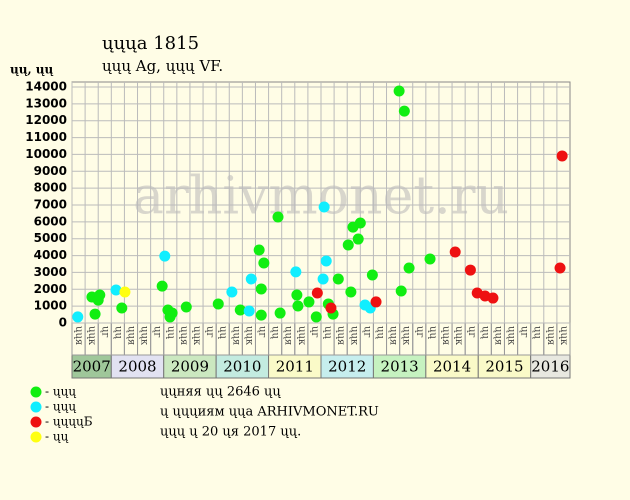 This screenshot has width=630, height=500. What do you see at coordinates (92, 367) in the screenshot?
I see `x-tick-label: 2007` at bounding box center [92, 367].